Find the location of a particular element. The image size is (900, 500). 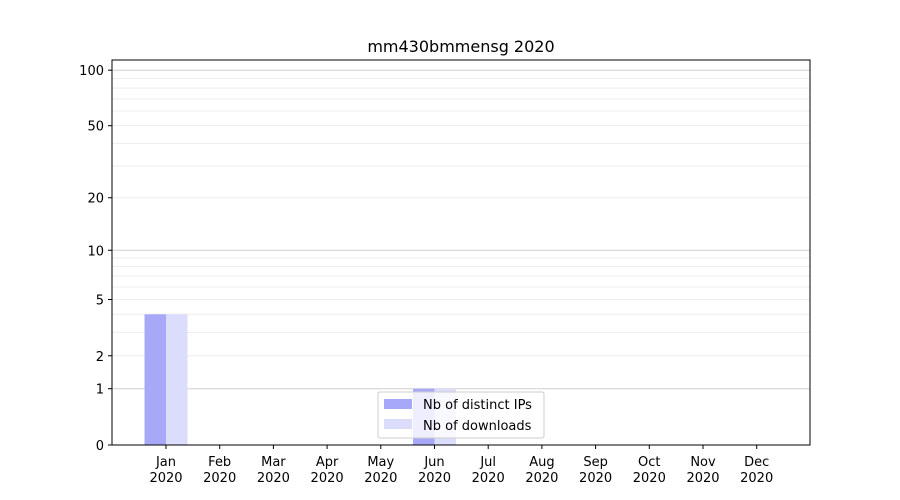

x-tick-label: Mar is located at coordinates (273, 462).